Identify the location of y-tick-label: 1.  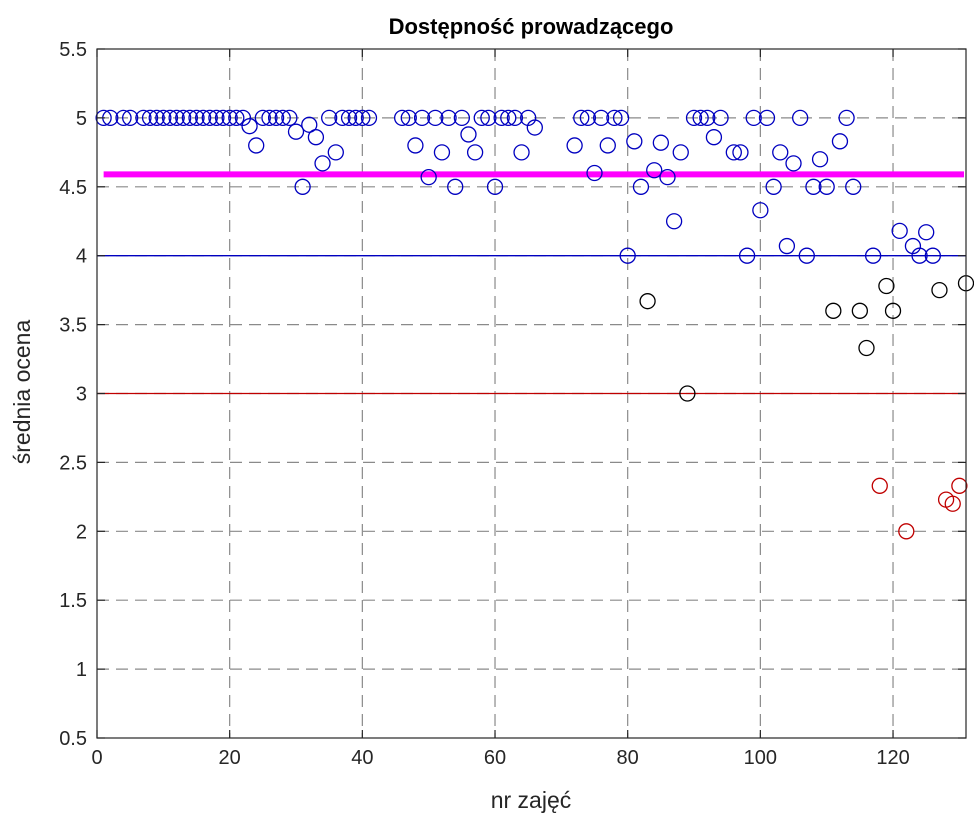
(81, 670).